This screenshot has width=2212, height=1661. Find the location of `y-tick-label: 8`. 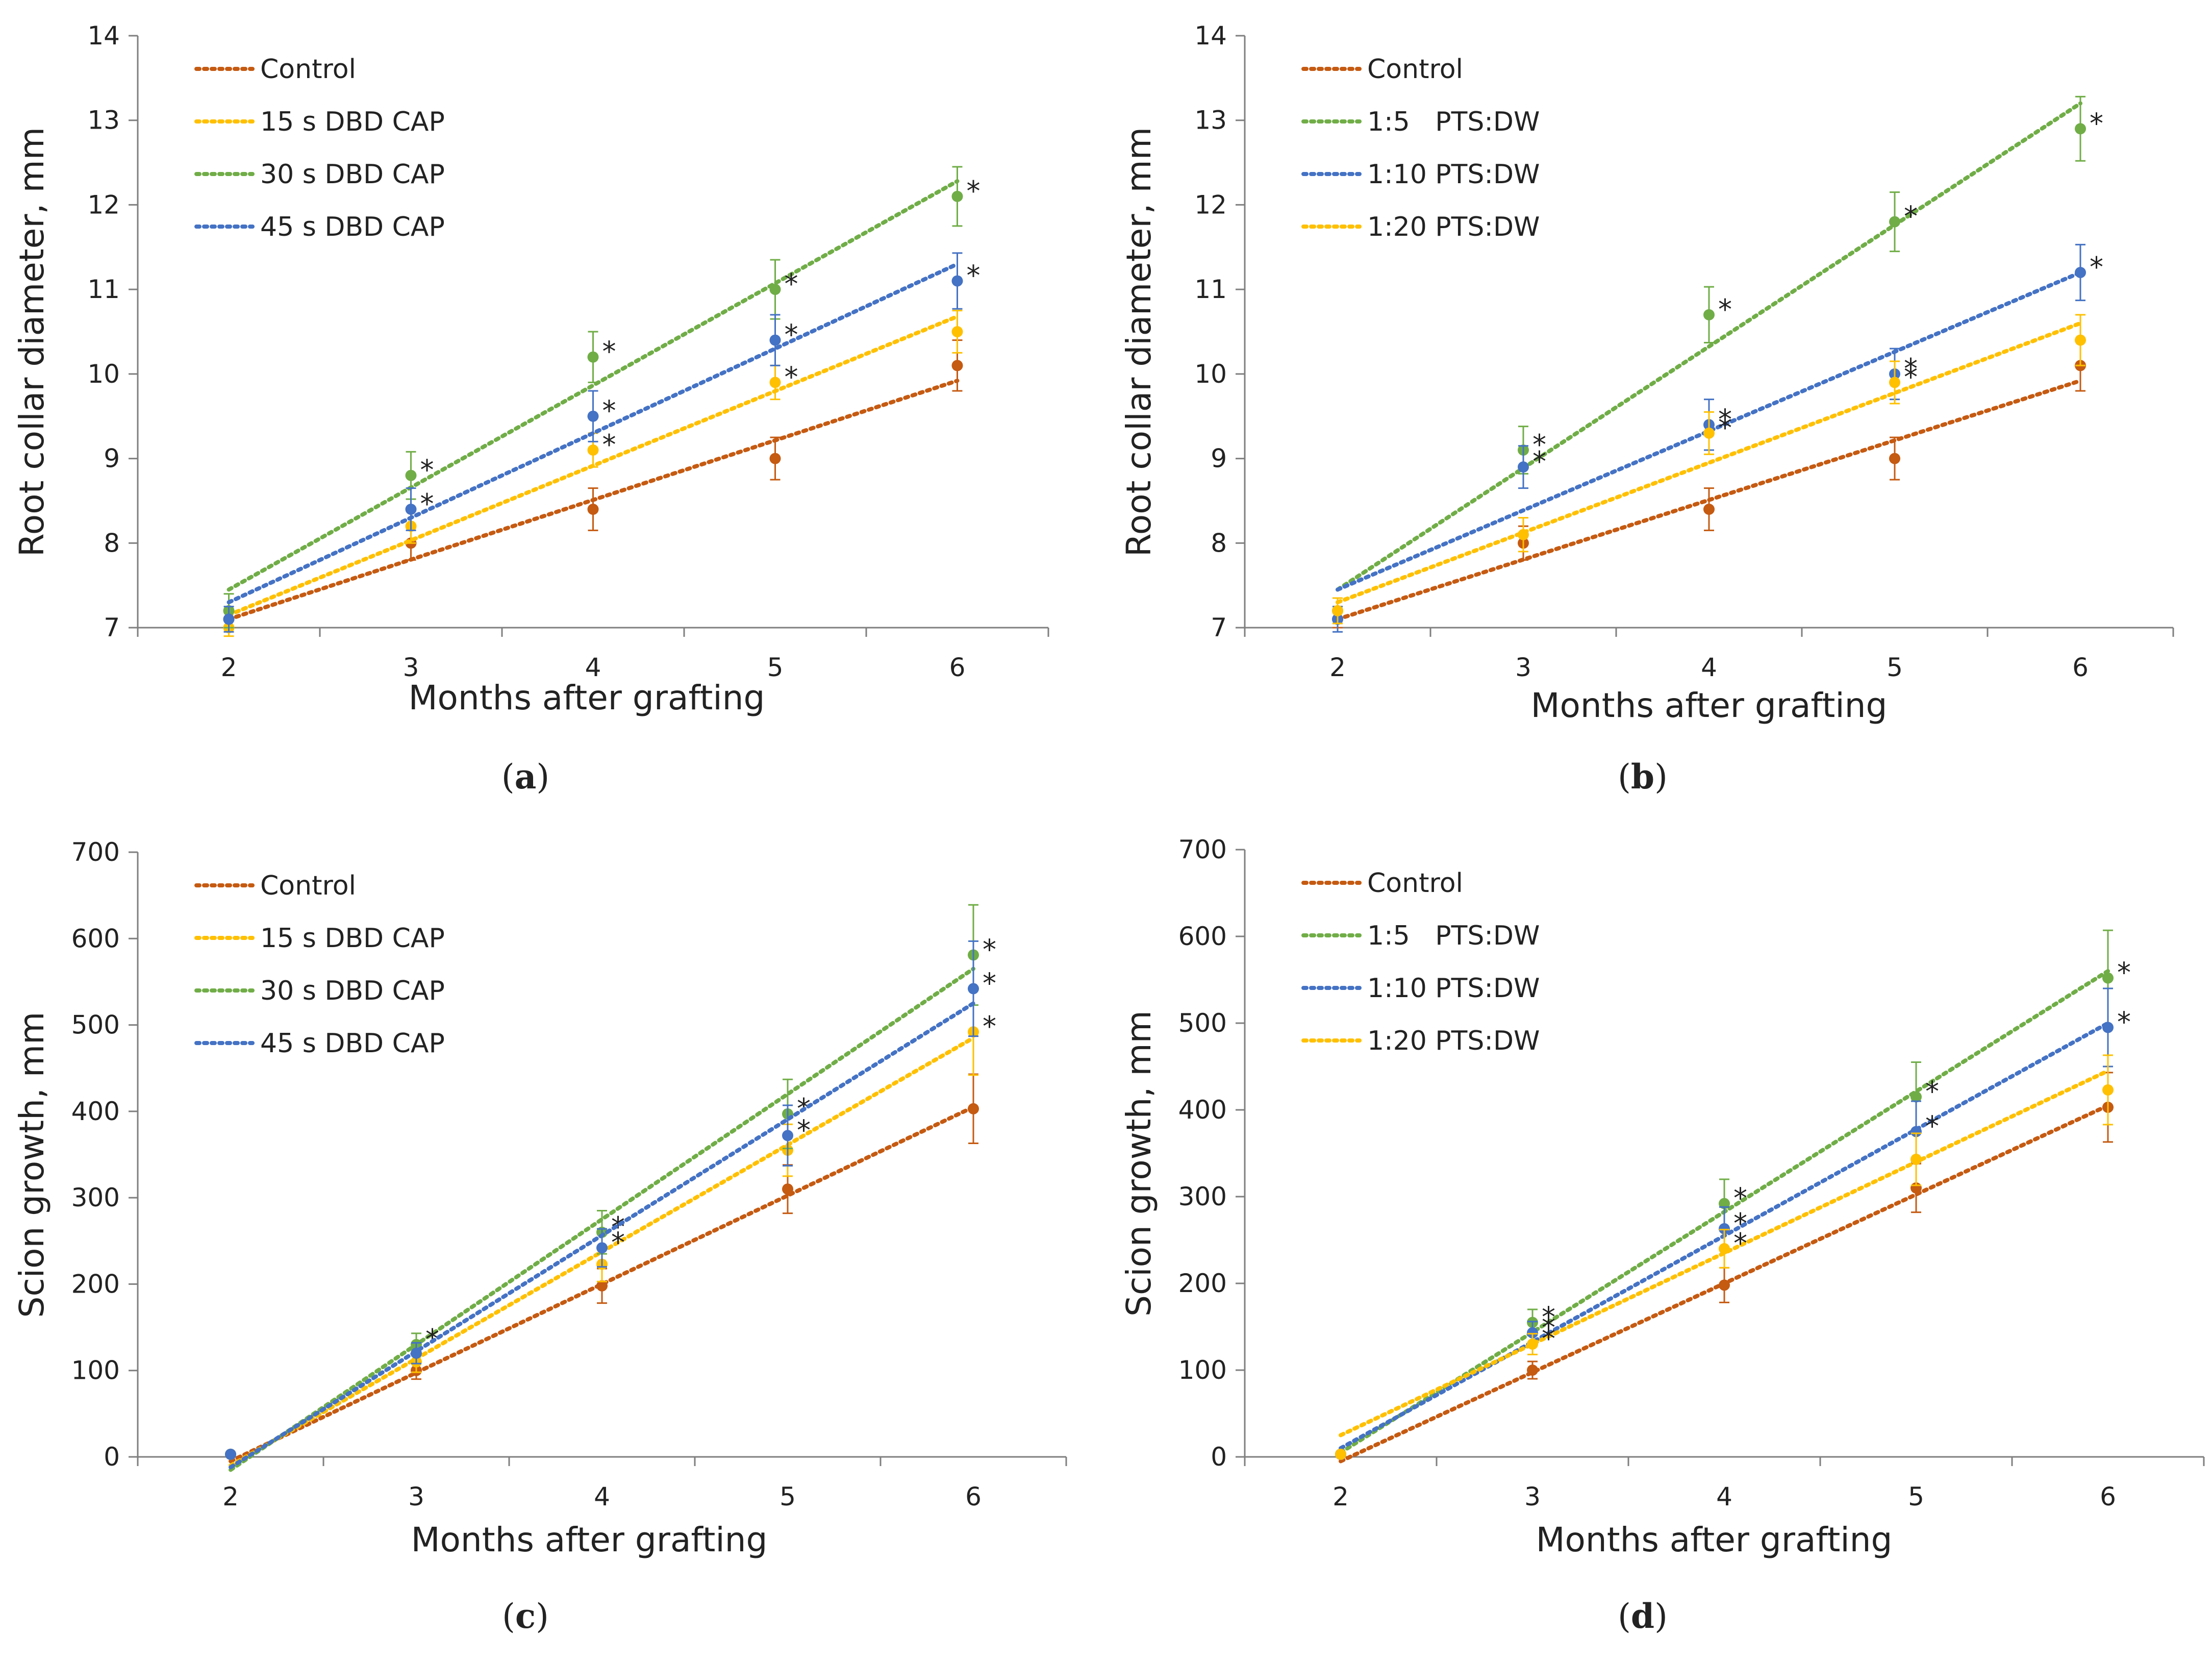

y-tick-label: 8 is located at coordinates (112, 543).